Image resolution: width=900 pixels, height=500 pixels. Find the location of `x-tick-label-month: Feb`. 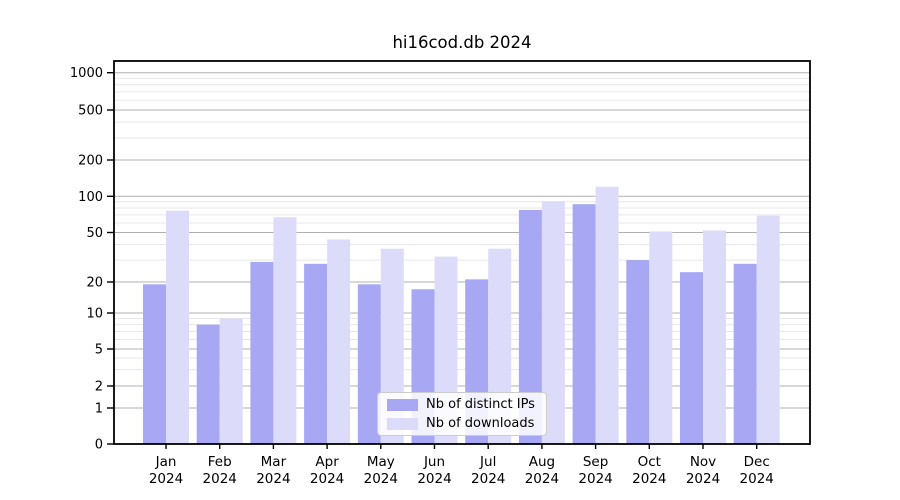

x-tick-label-month: Feb is located at coordinates (220, 462).